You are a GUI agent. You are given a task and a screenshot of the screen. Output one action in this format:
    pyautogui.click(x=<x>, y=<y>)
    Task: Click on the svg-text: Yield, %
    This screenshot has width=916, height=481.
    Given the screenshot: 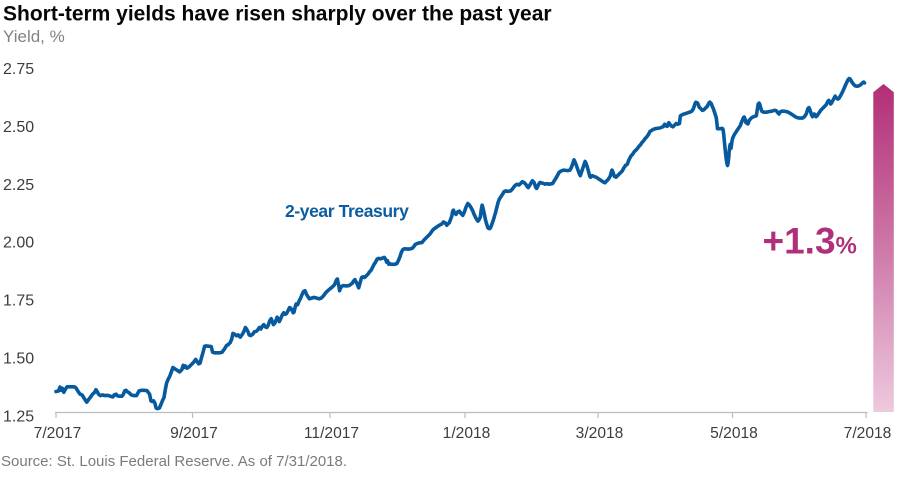 What is the action you would take?
    pyautogui.click(x=34, y=36)
    